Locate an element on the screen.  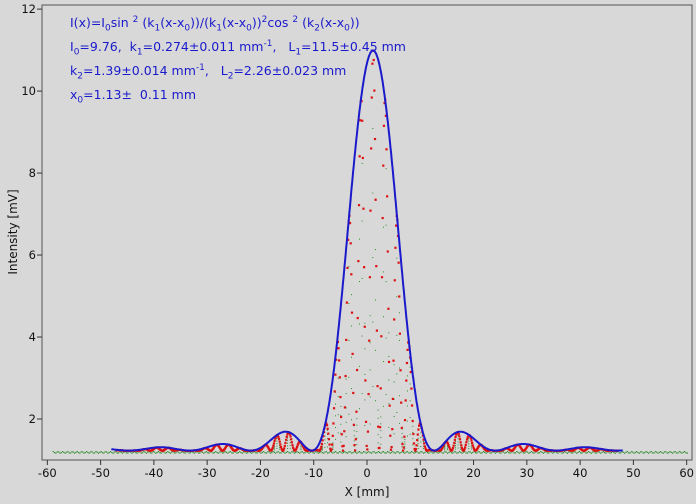
x-tick-label: -10 is located at coordinates (313, 473).